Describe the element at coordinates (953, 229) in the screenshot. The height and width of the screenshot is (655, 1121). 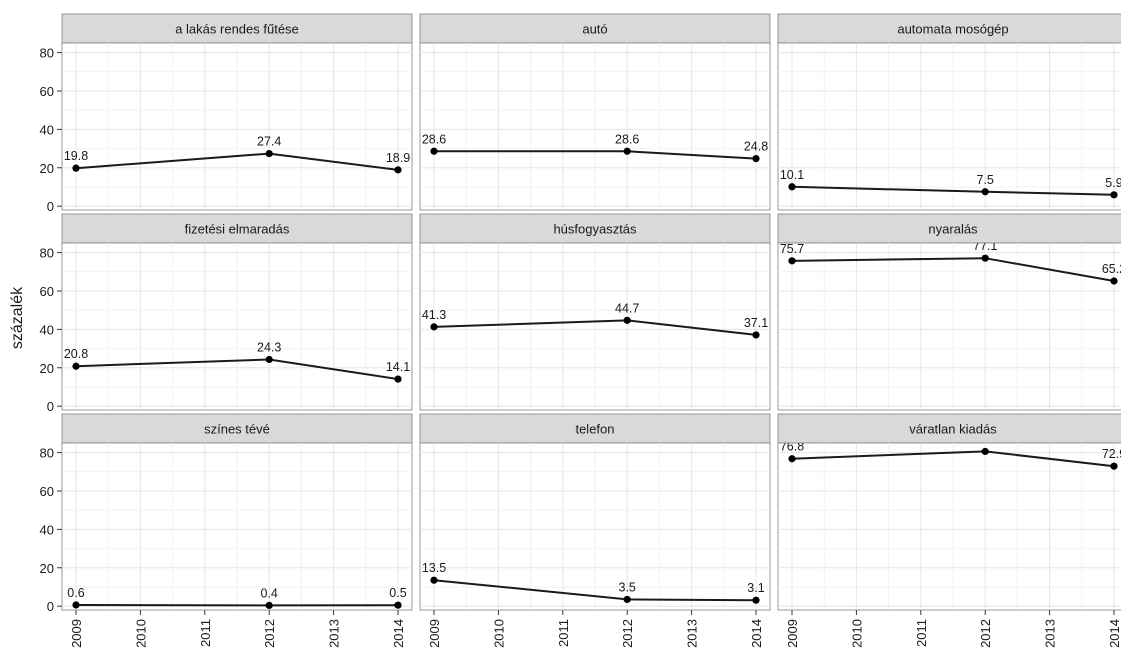
I see `facet-title: nyaralás` at that location.